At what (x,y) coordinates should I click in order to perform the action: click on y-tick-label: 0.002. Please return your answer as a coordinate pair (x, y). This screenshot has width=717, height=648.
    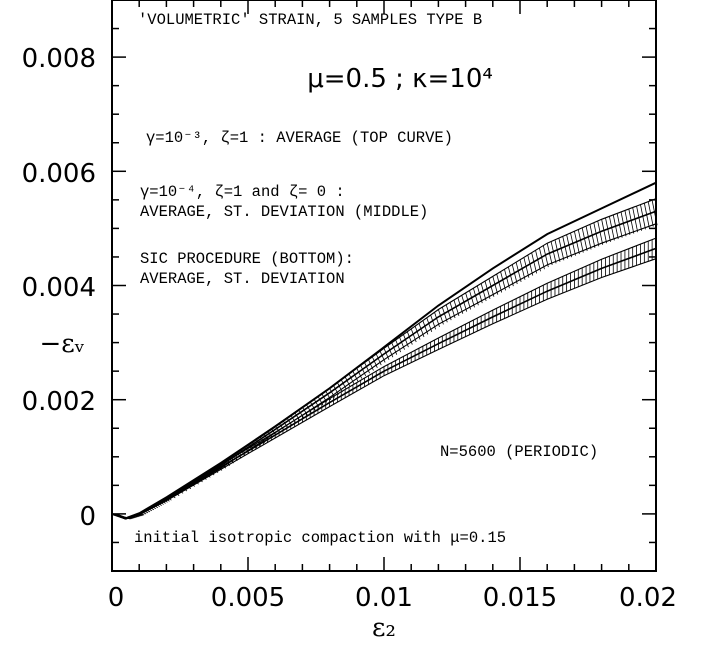
    Looking at the image, I should click on (59, 402).